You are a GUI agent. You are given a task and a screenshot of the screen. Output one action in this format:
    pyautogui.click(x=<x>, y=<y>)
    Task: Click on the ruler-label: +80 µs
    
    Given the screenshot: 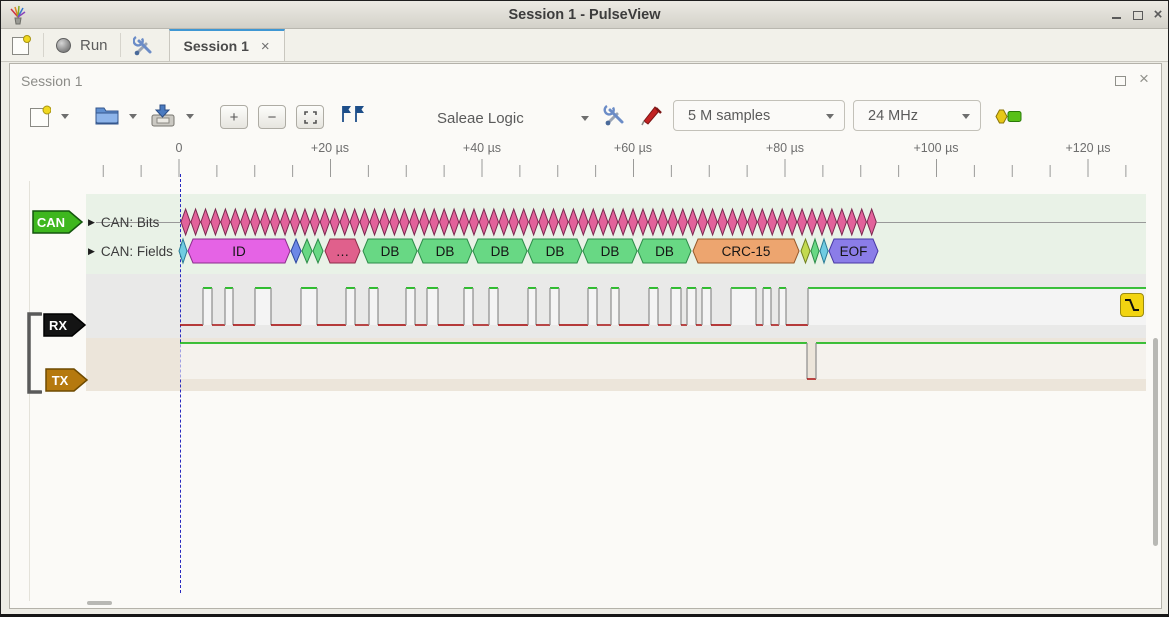 What is the action you would take?
    pyautogui.click(x=785, y=148)
    